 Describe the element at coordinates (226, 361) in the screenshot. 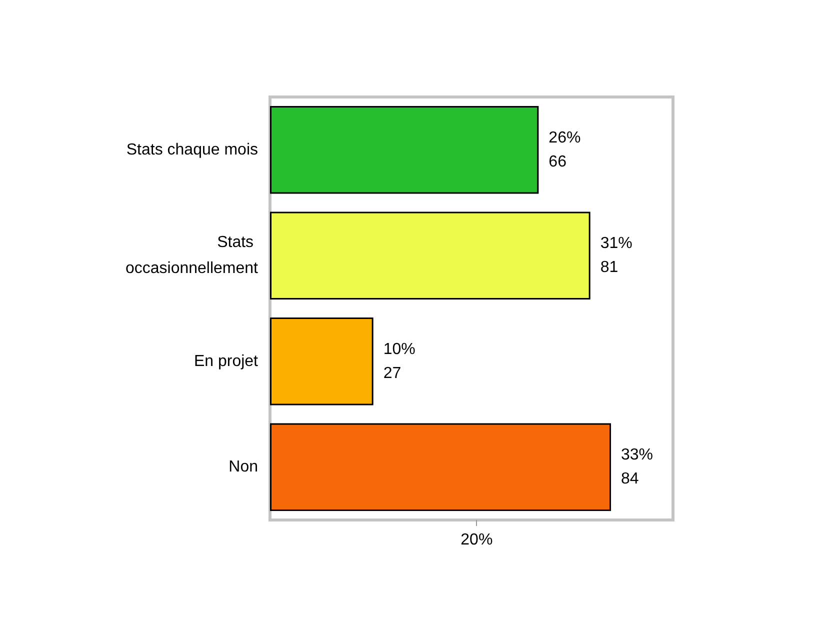

I see `y-tick-label: En projet` at that location.